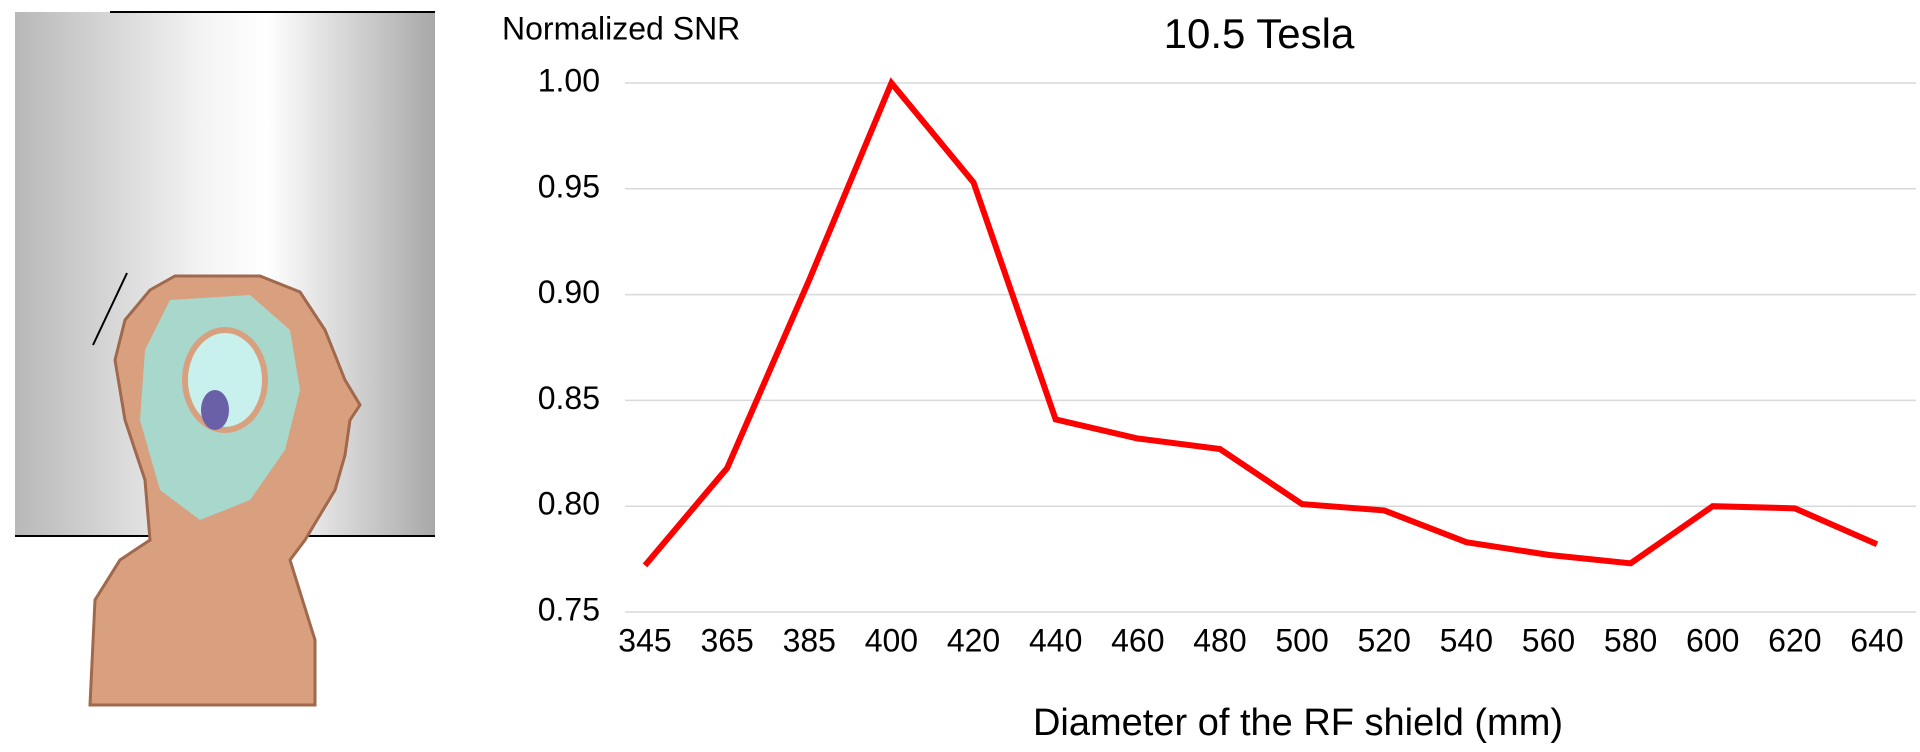  I want to click on x-tick-label: 560, so click(1548, 640).